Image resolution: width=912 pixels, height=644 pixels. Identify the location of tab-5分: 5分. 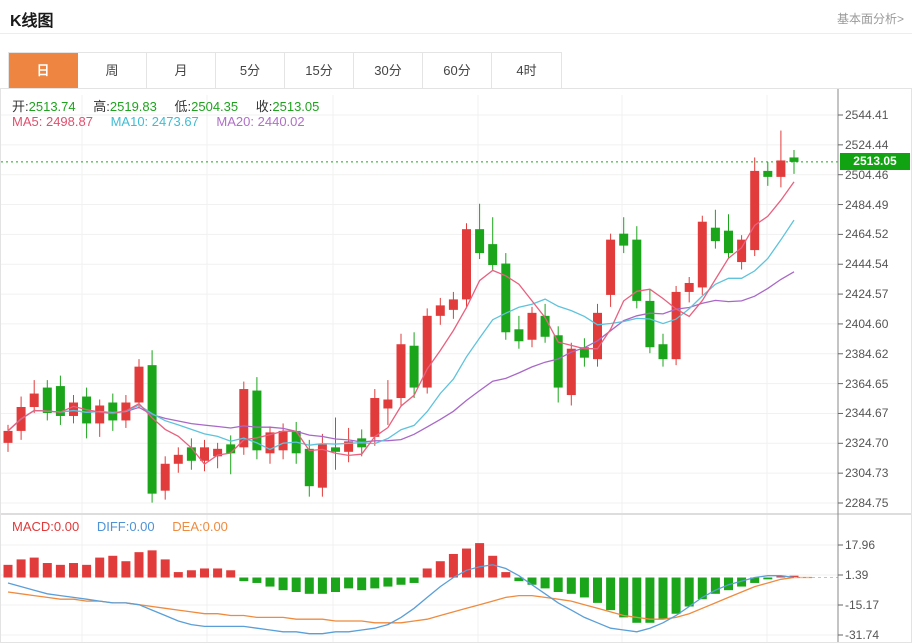
(250, 70).